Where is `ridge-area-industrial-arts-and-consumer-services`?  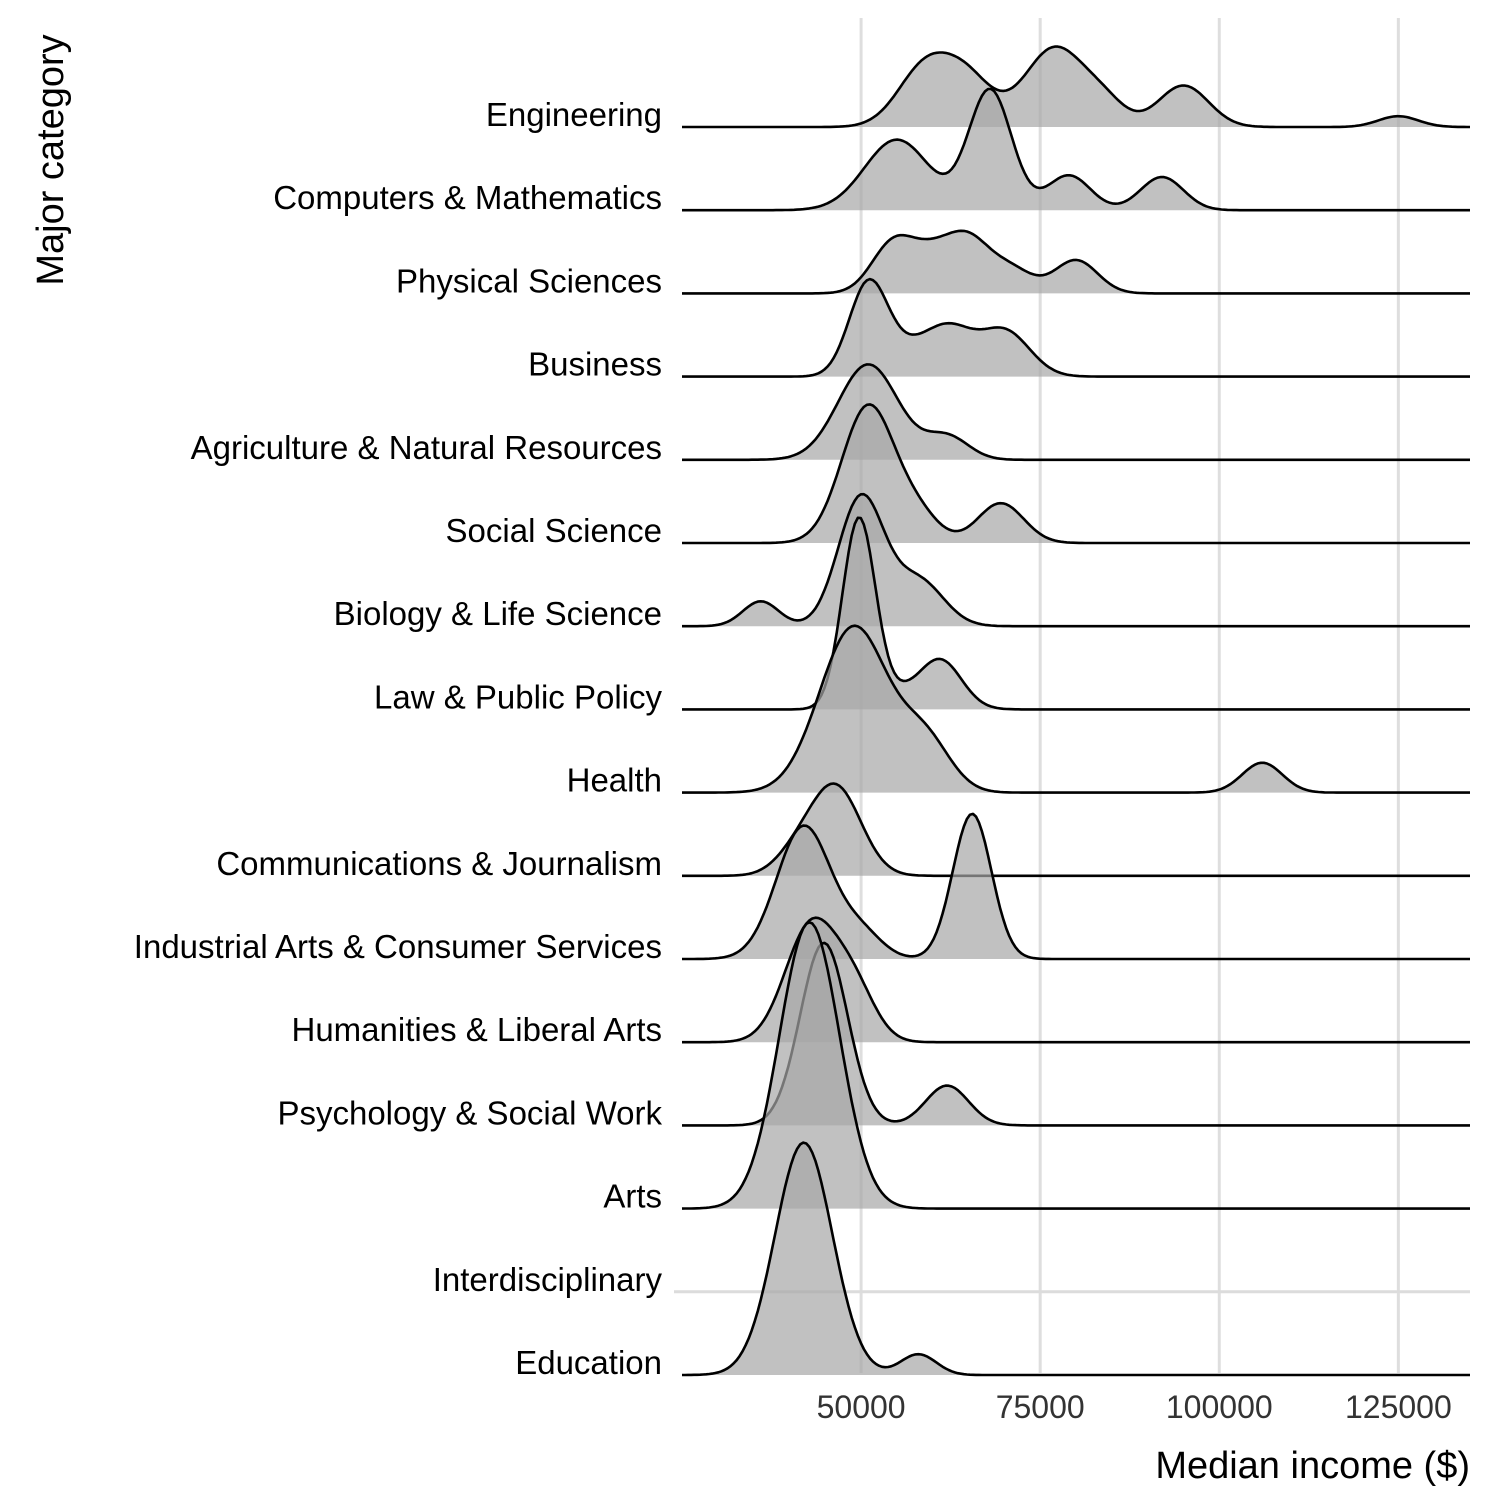
ridge-area-industrial-arts-and-consumer-services is located at coordinates (1076, 886).